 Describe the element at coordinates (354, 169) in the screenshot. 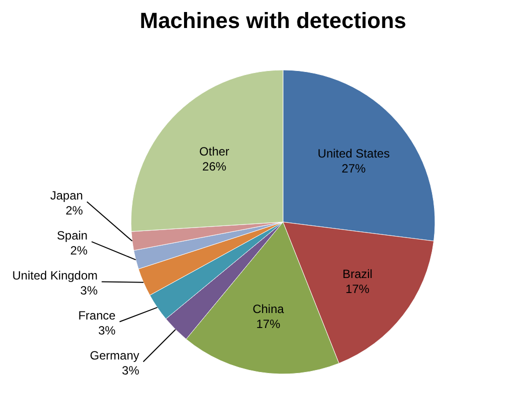

I see `data-label: 27%` at that location.